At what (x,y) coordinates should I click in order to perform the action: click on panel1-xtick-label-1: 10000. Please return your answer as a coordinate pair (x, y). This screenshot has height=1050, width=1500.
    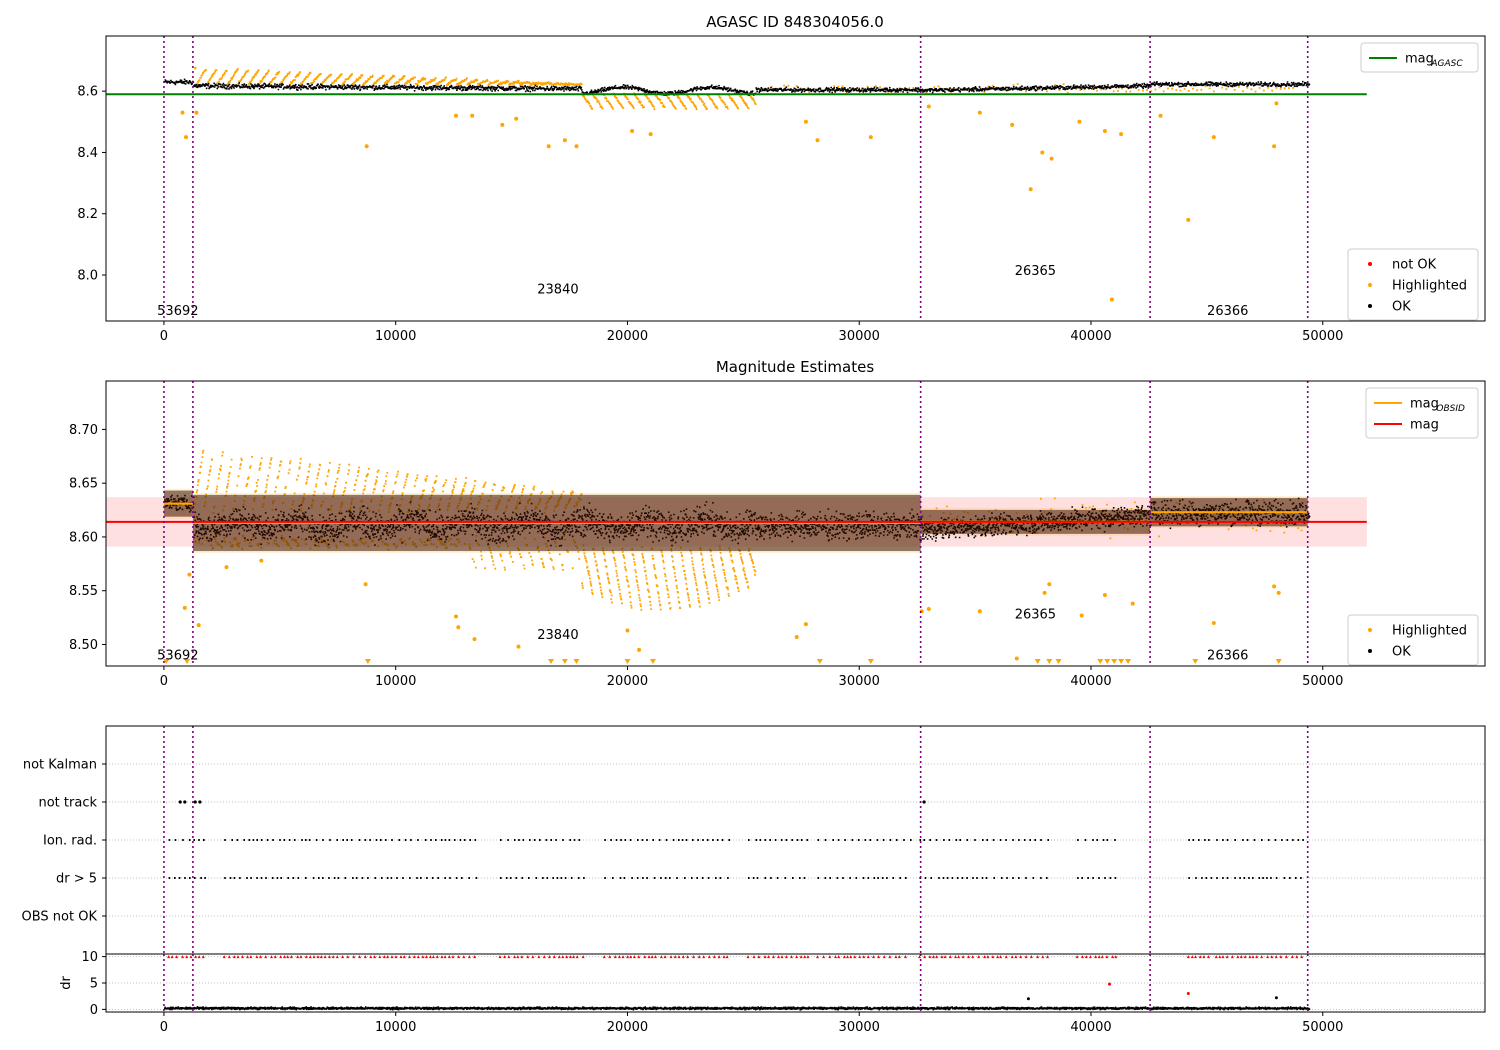
    Looking at the image, I should click on (395, 336).